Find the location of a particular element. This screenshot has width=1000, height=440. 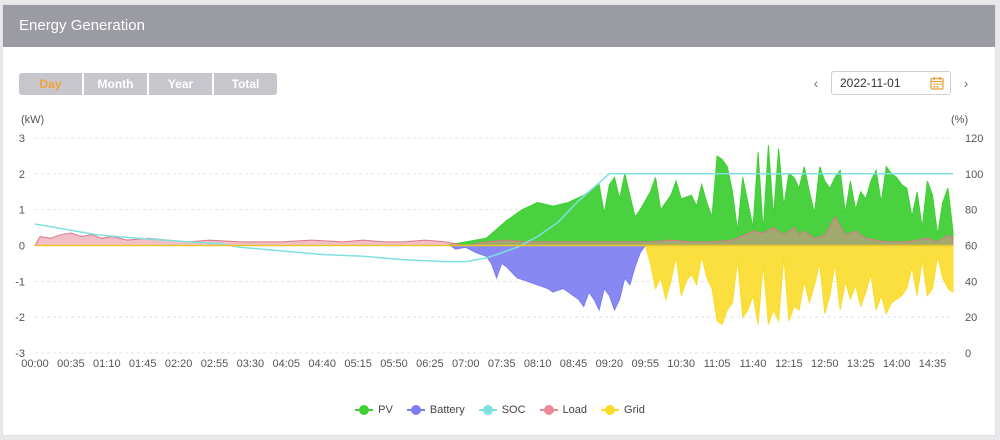

x-tick-label: 04:05 is located at coordinates (287, 364).